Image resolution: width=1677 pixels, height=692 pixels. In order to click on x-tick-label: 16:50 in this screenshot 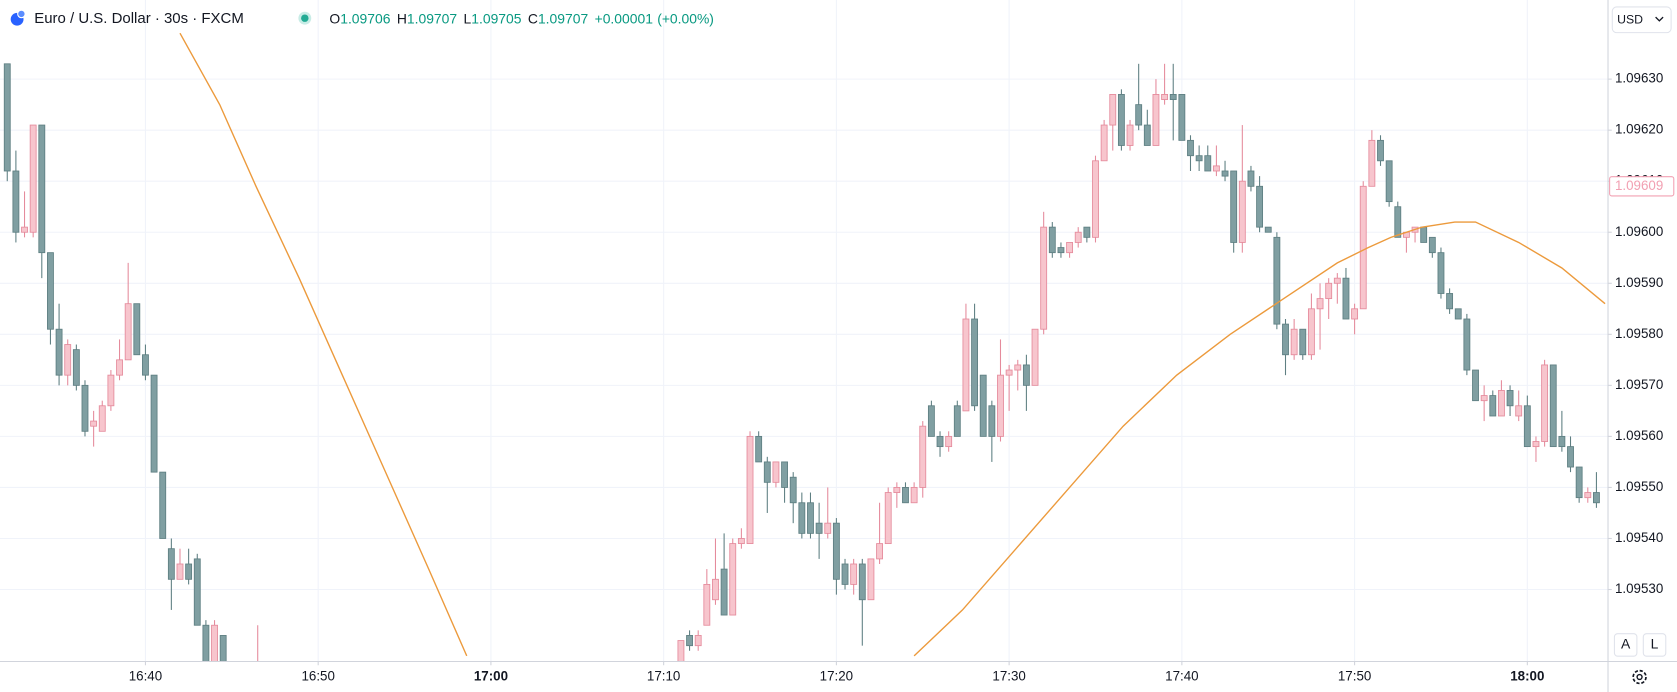, I will do `click(317, 676)`.